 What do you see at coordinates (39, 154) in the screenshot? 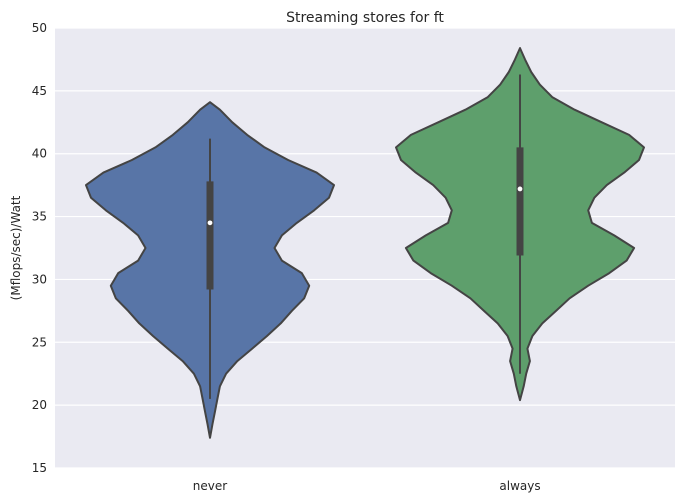
I see `y-tick-label: 40` at bounding box center [39, 154].